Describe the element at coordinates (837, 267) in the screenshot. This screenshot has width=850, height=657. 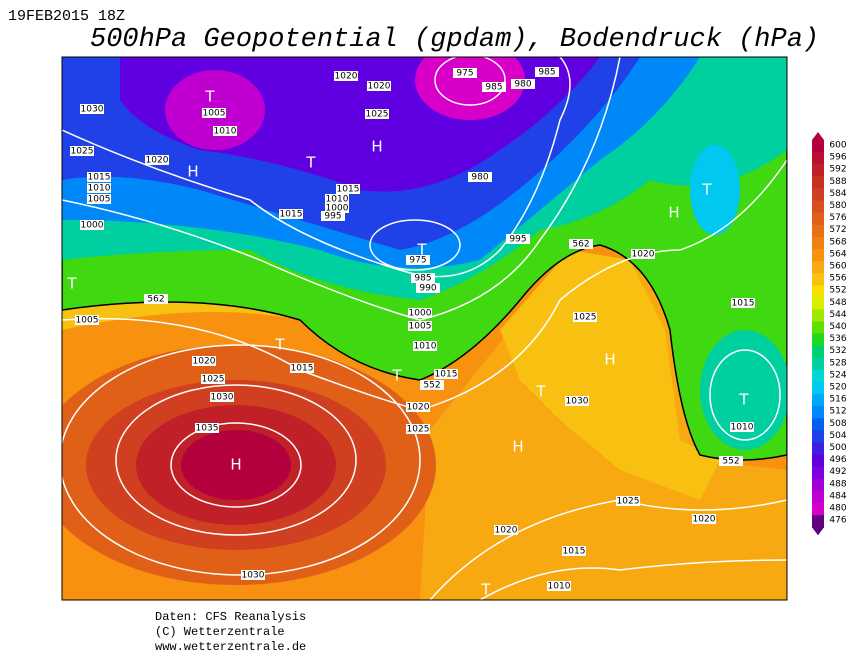
I see `colorbar-label: 560` at that location.